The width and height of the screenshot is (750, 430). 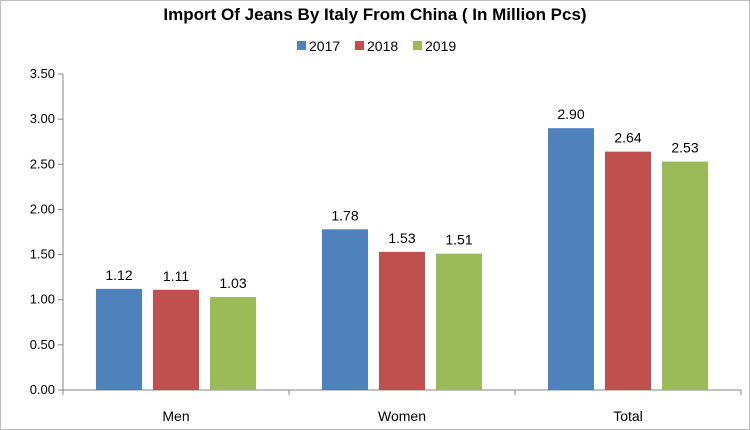 I want to click on x-category-label: Total, so click(x=628, y=416).